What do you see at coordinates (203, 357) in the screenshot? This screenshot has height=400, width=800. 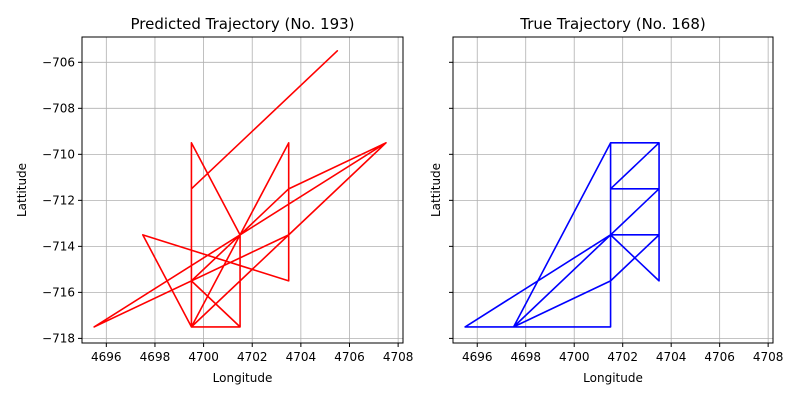 I see `chart-0-x-tick-label-2: 4700` at bounding box center [203, 357].